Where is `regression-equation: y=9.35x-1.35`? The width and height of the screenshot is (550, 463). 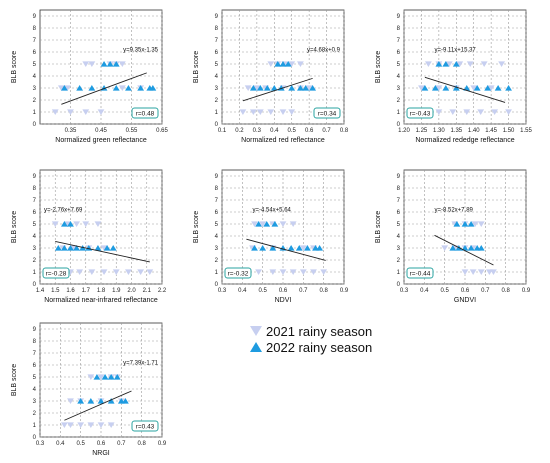
regression-equation: y=9.35x-1.35 is located at coordinates (141, 50).